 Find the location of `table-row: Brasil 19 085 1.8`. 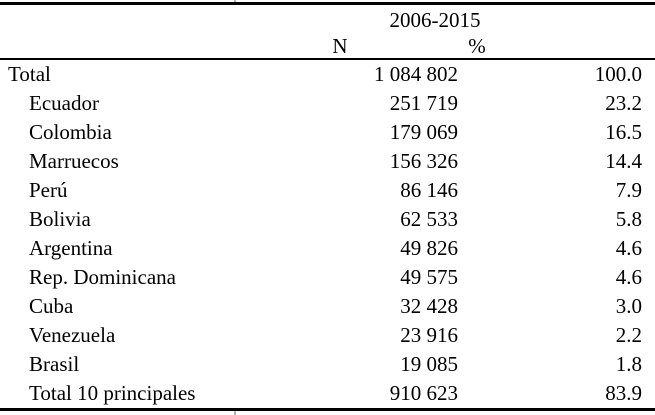

table-row: Brasil 19 085 1.8 is located at coordinates (327, 364).